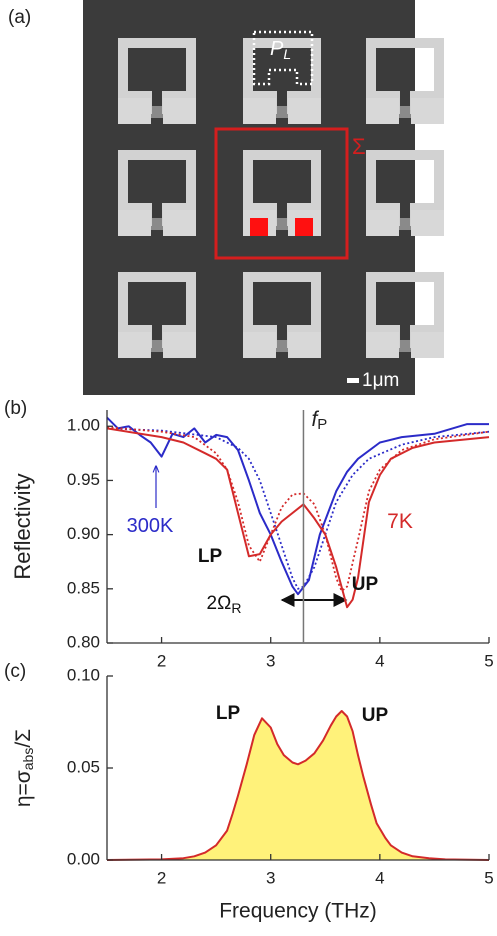 The height and width of the screenshot is (936, 497). I want to click on panel-label: (c), so click(15, 671).